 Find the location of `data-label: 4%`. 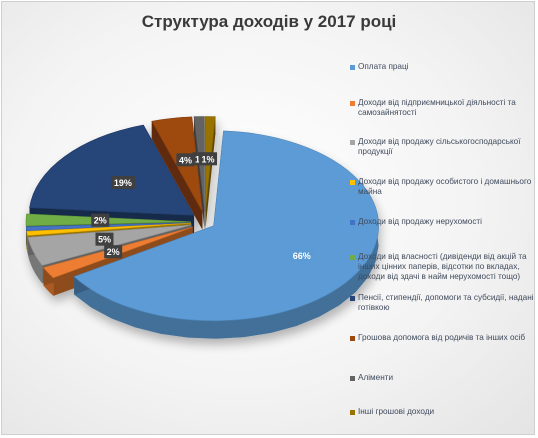

data-label: 4% is located at coordinates (185, 160).